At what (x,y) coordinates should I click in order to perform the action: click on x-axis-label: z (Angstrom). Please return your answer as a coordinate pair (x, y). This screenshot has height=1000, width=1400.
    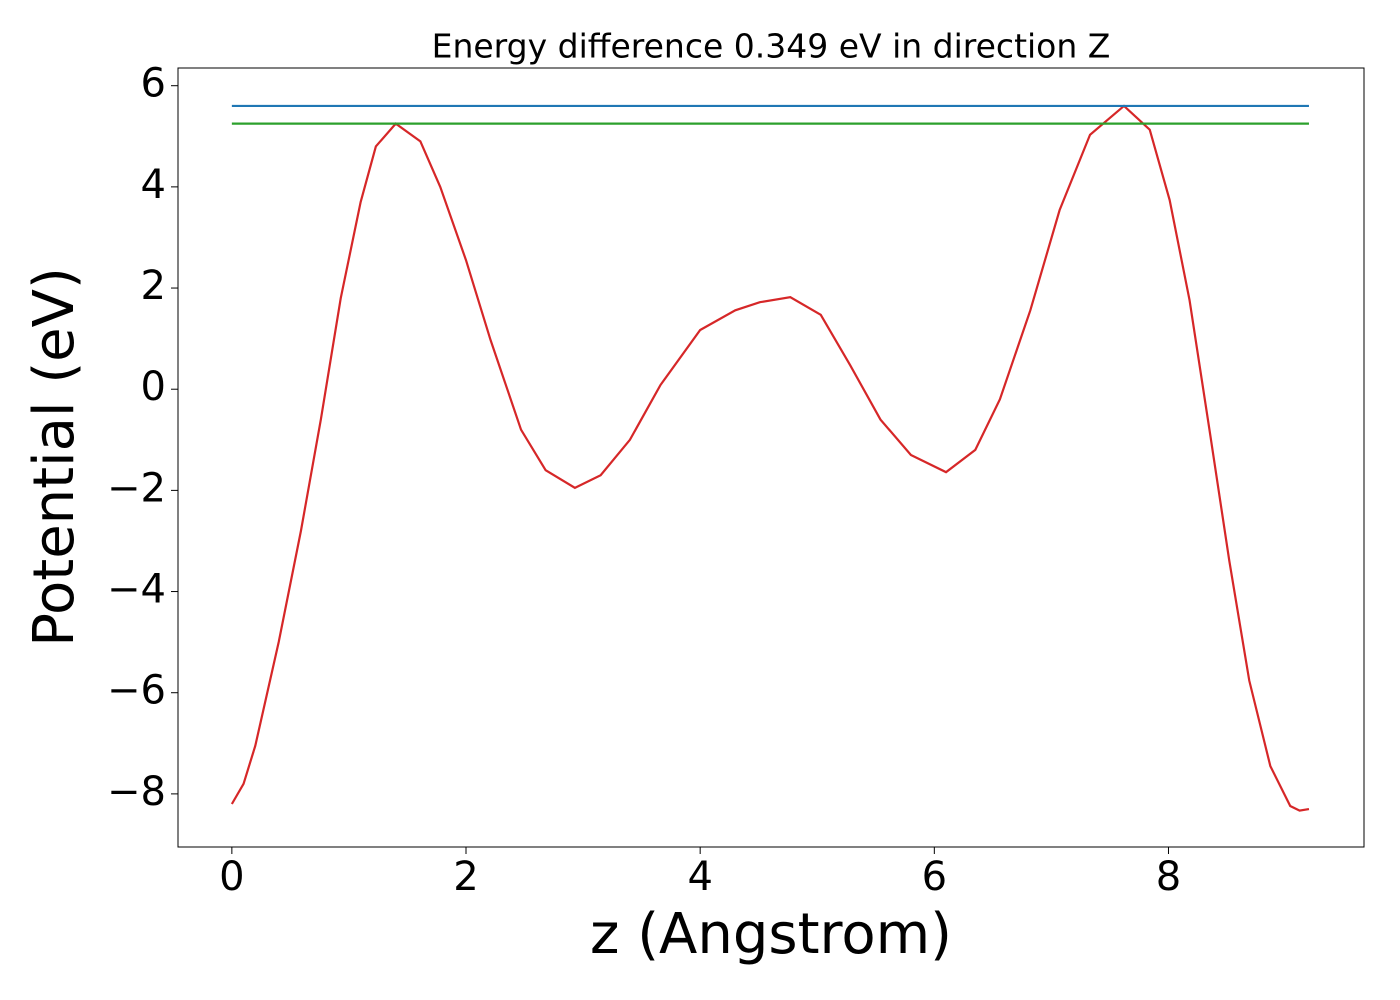
    Looking at the image, I should click on (771, 934).